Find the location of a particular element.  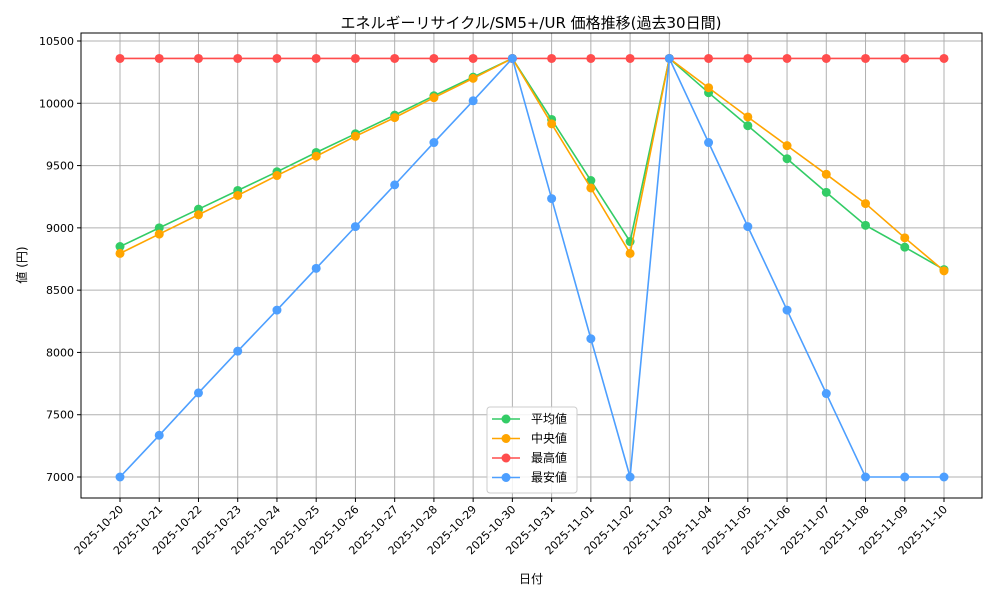

legend-label: 中央値 is located at coordinates (549, 438).